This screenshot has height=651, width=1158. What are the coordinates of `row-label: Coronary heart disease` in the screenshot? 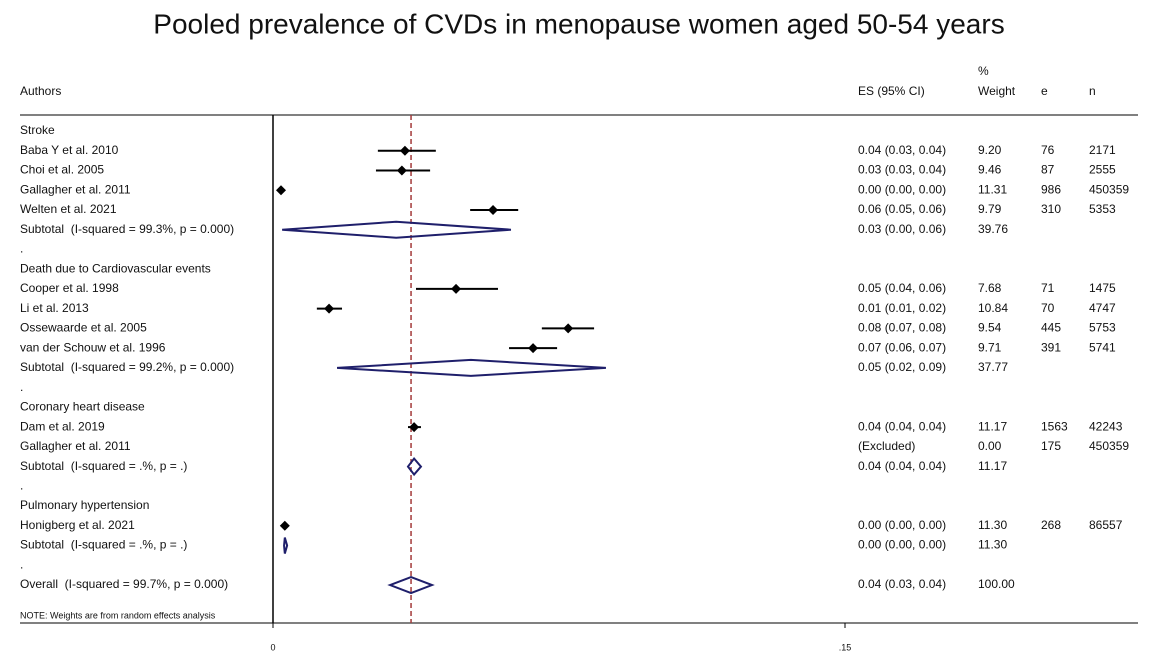 It's located at (82, 407).